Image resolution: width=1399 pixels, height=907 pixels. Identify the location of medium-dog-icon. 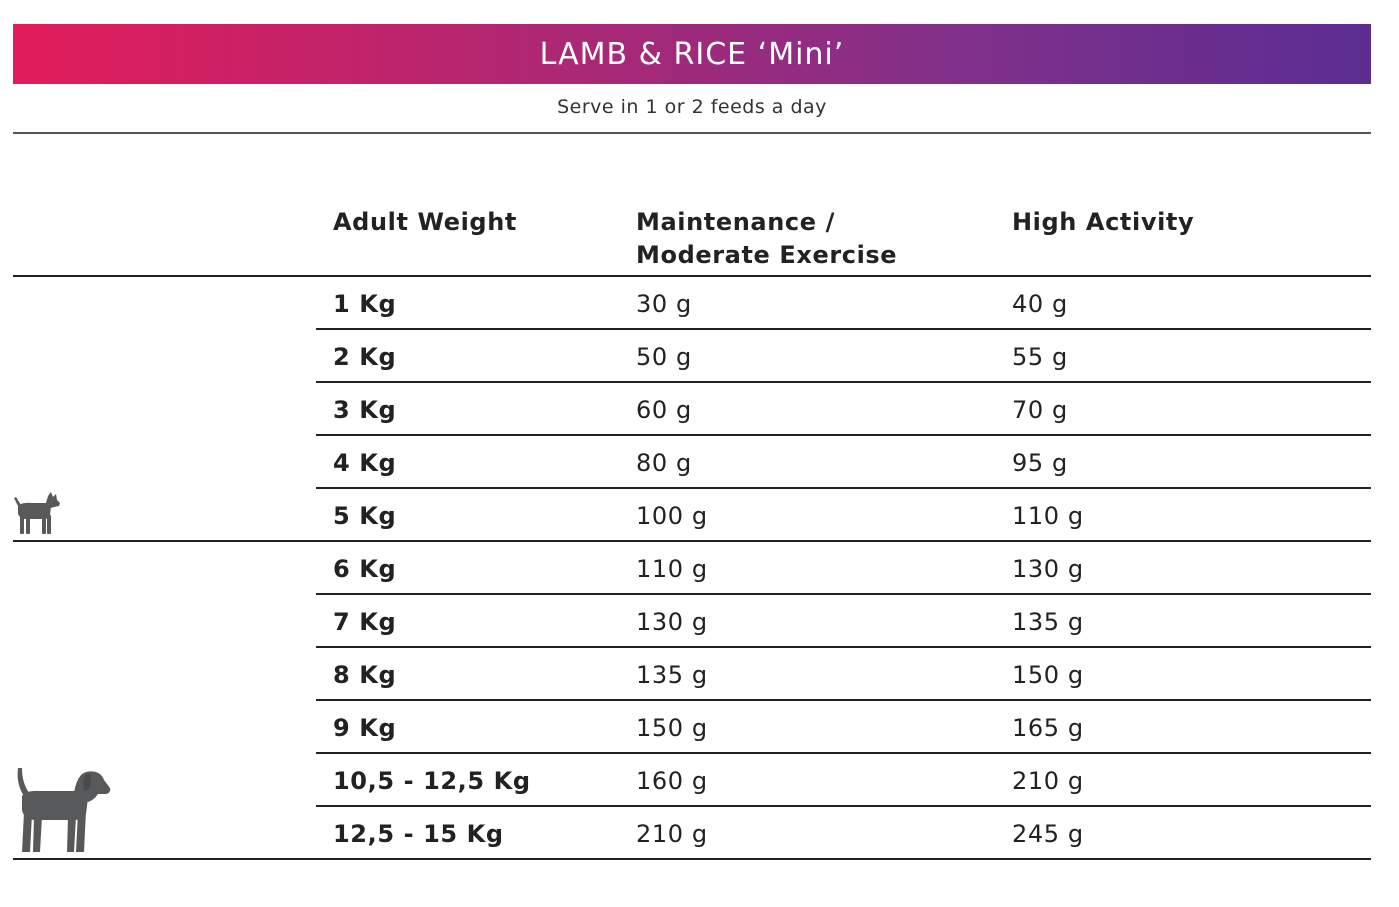
(64, 810).